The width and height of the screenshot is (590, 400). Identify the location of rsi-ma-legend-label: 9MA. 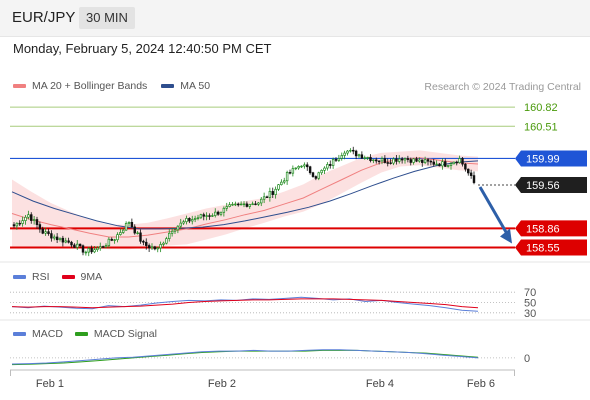
(91, 277).